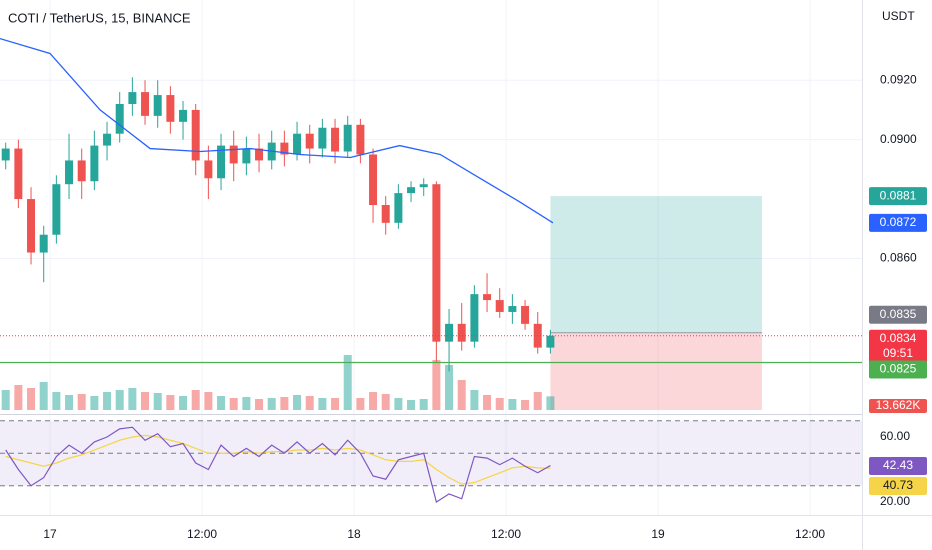 Image resolution: width=932 pixels, height=550 pixels. I want to click on y-tick-label: 0.0920, so click(898, 79).